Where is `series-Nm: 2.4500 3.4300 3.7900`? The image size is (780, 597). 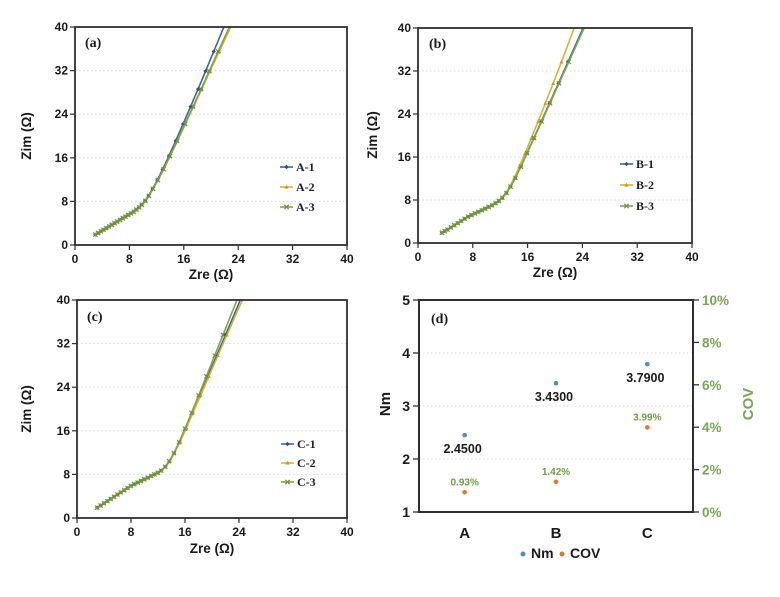 series-Nm: 2.4500 3.4300 3.7900 is located at coordinates (554, 408).